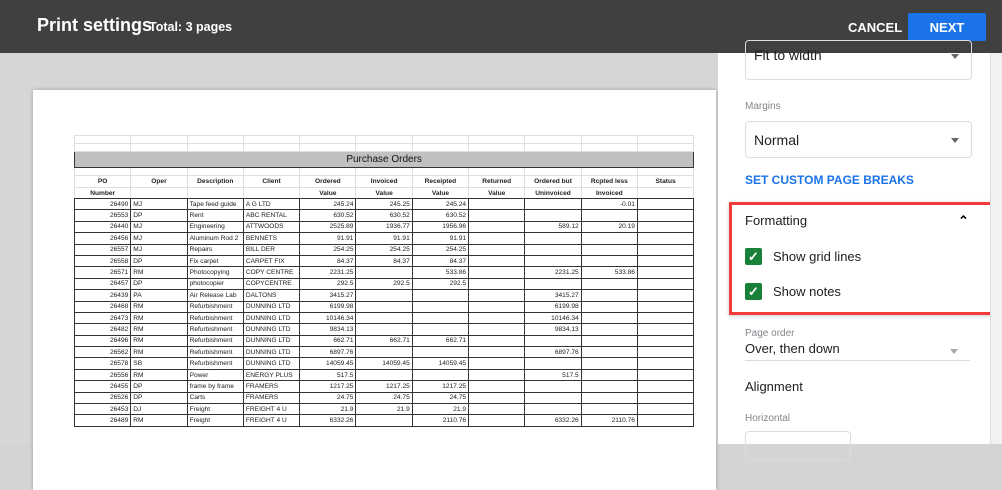 The image size is (1002, 490). What do you see at coordinates (215, 261) in the screenshot?
I see `cell: Fix carpet` at bounding box center [215, 261].